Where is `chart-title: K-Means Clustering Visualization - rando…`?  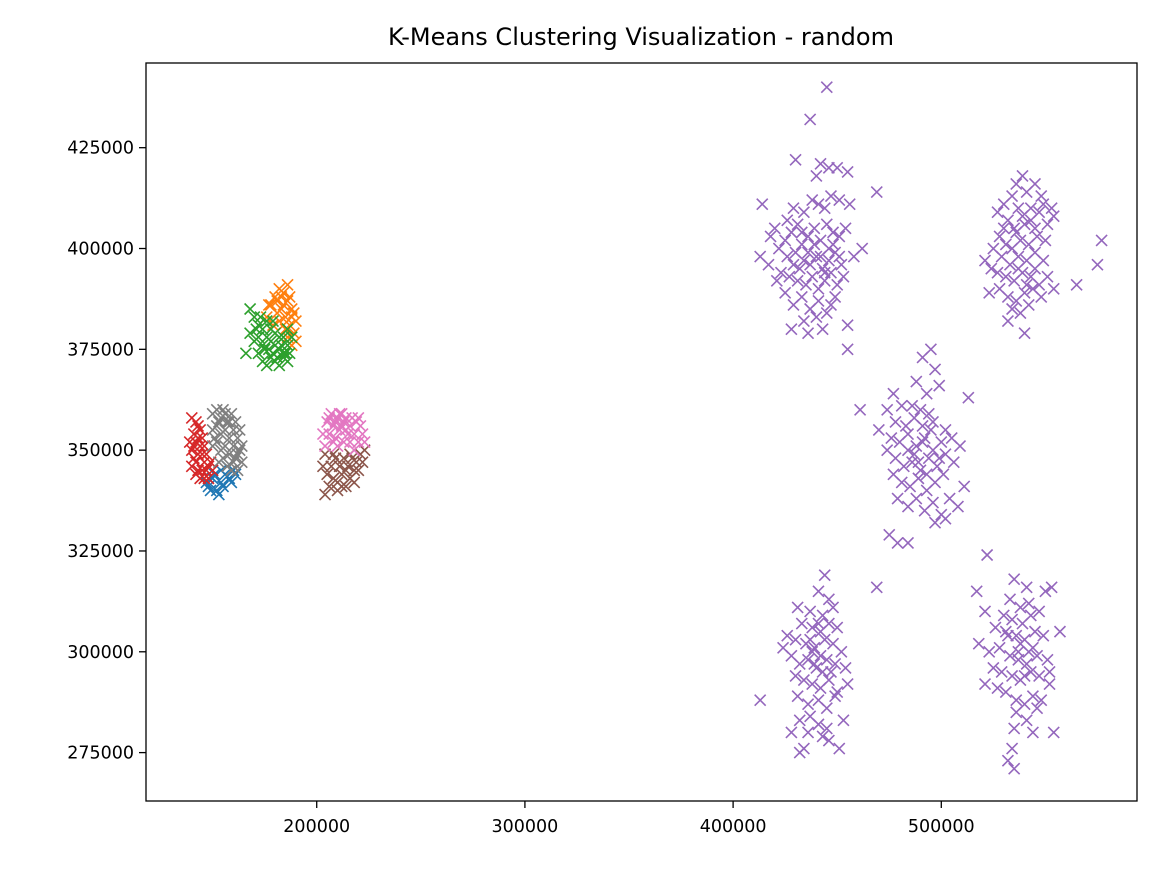 chart-title: K-Means Clustering Visualization - rando… is located at coordinates (641, 37).